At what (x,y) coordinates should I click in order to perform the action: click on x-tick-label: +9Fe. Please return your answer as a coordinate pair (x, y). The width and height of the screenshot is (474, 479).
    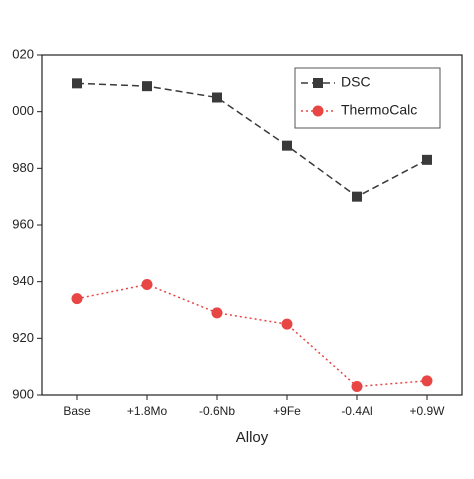
    Looking at the image, I should click on (287, 411).